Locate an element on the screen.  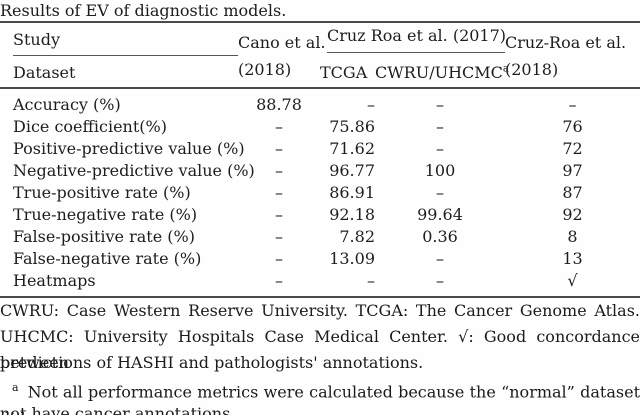
table-header-rule is located at coordinates (320, 88).